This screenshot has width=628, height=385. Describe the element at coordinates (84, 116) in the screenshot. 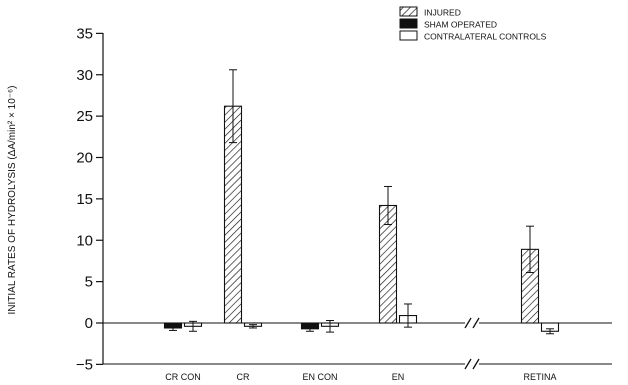

I see `y-tick-label: 25` at that location.